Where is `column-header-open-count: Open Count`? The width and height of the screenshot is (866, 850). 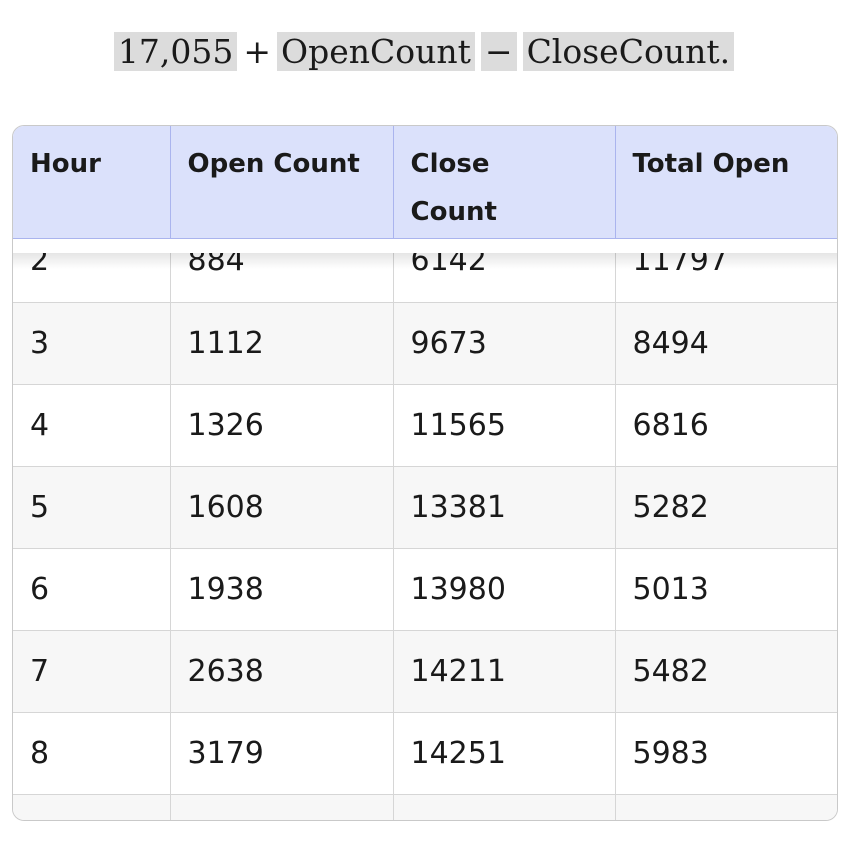 column-header-open-count: Open Count is located at coordinates (282, 182).